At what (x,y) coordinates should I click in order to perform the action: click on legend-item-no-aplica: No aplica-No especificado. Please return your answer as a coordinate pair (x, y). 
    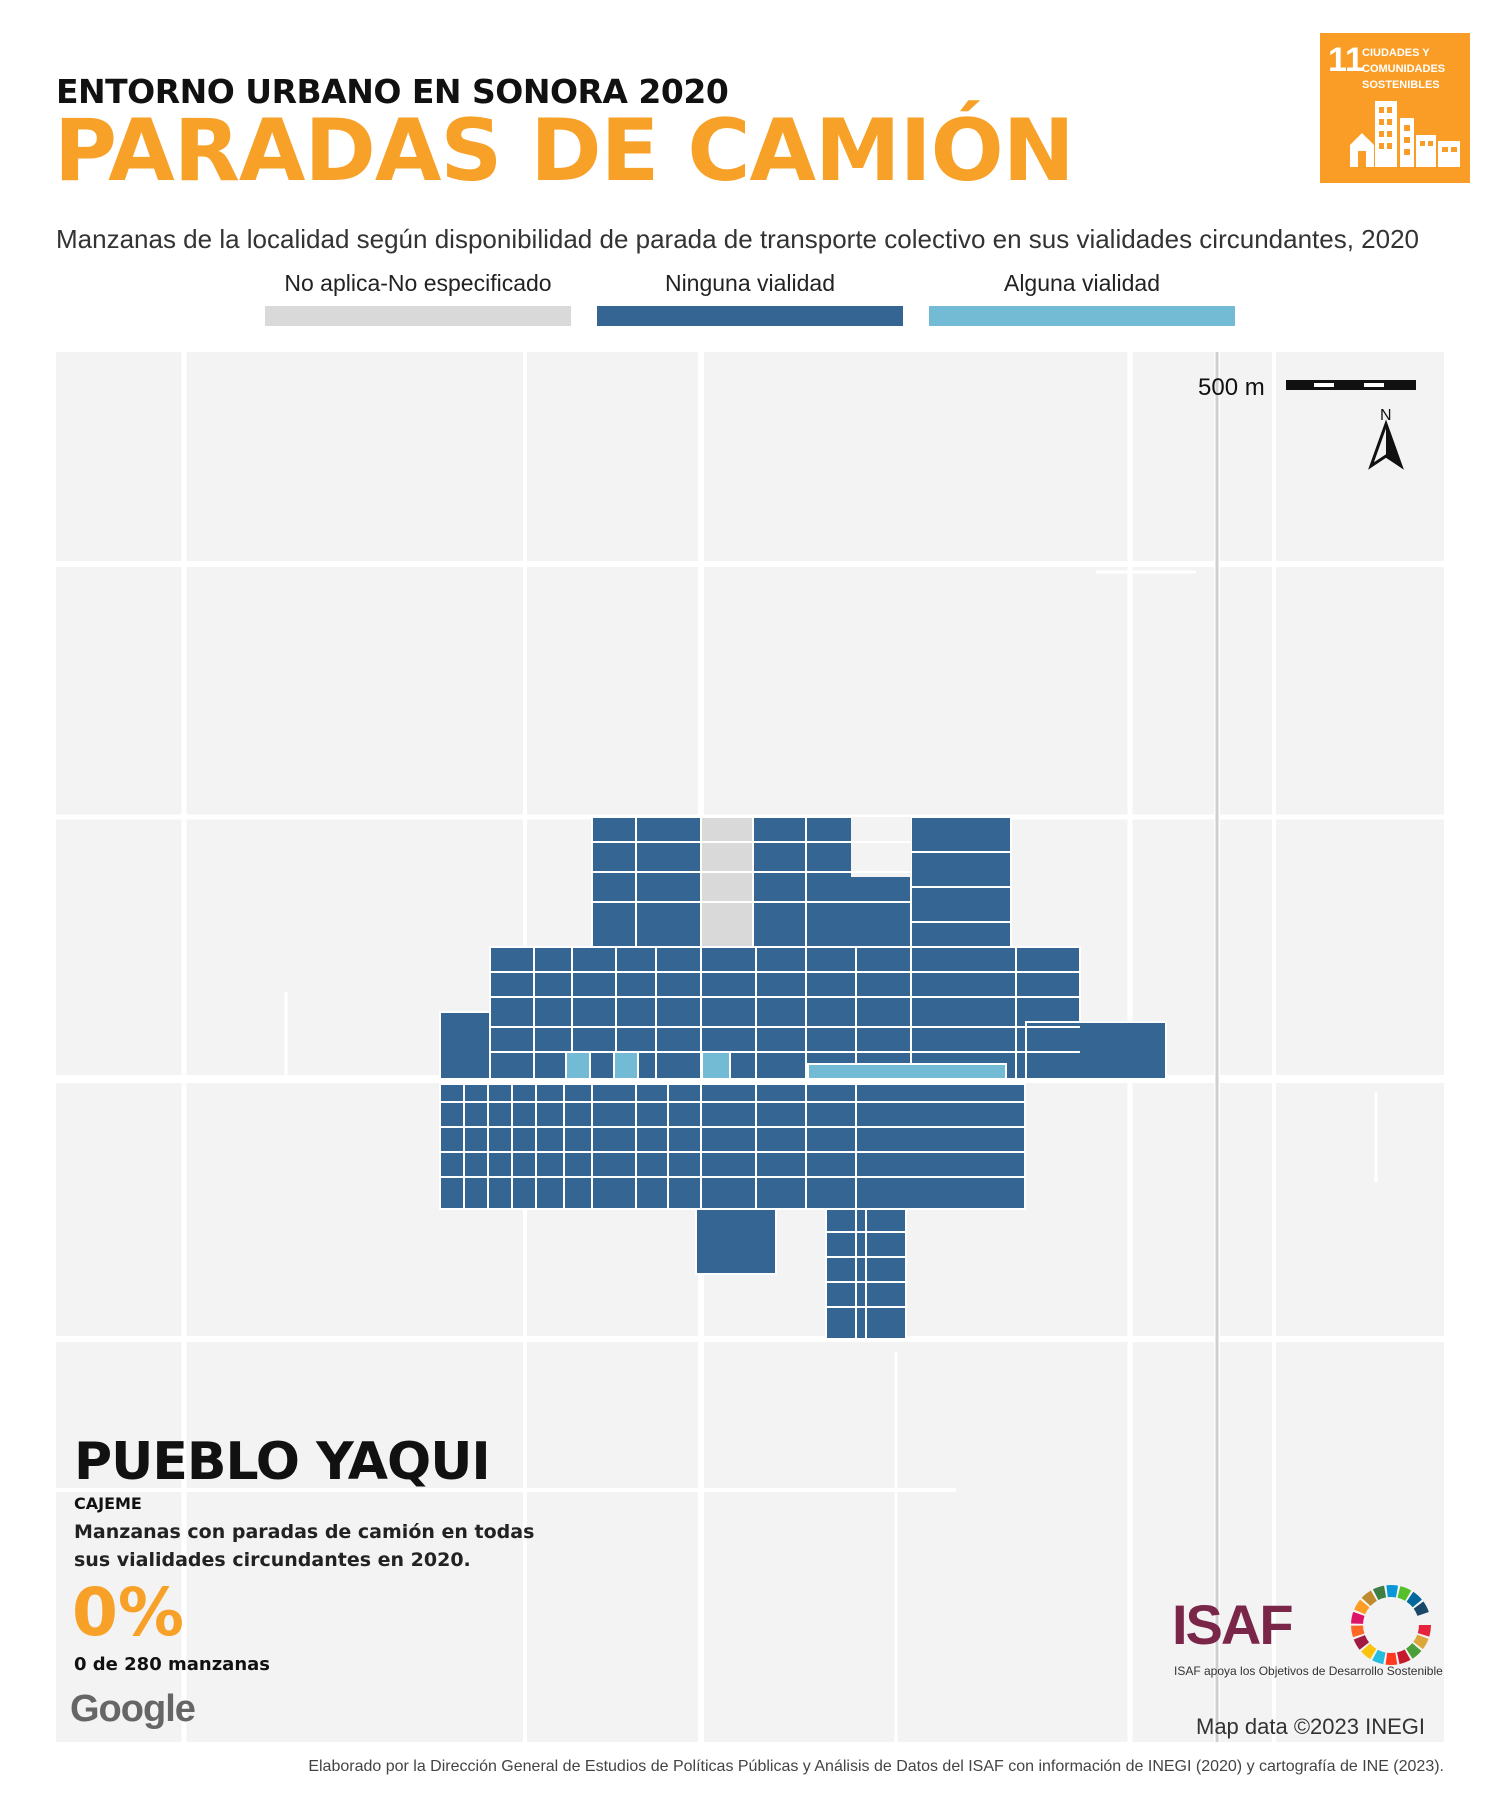
    Looking at the image, I should click on (418, 297).